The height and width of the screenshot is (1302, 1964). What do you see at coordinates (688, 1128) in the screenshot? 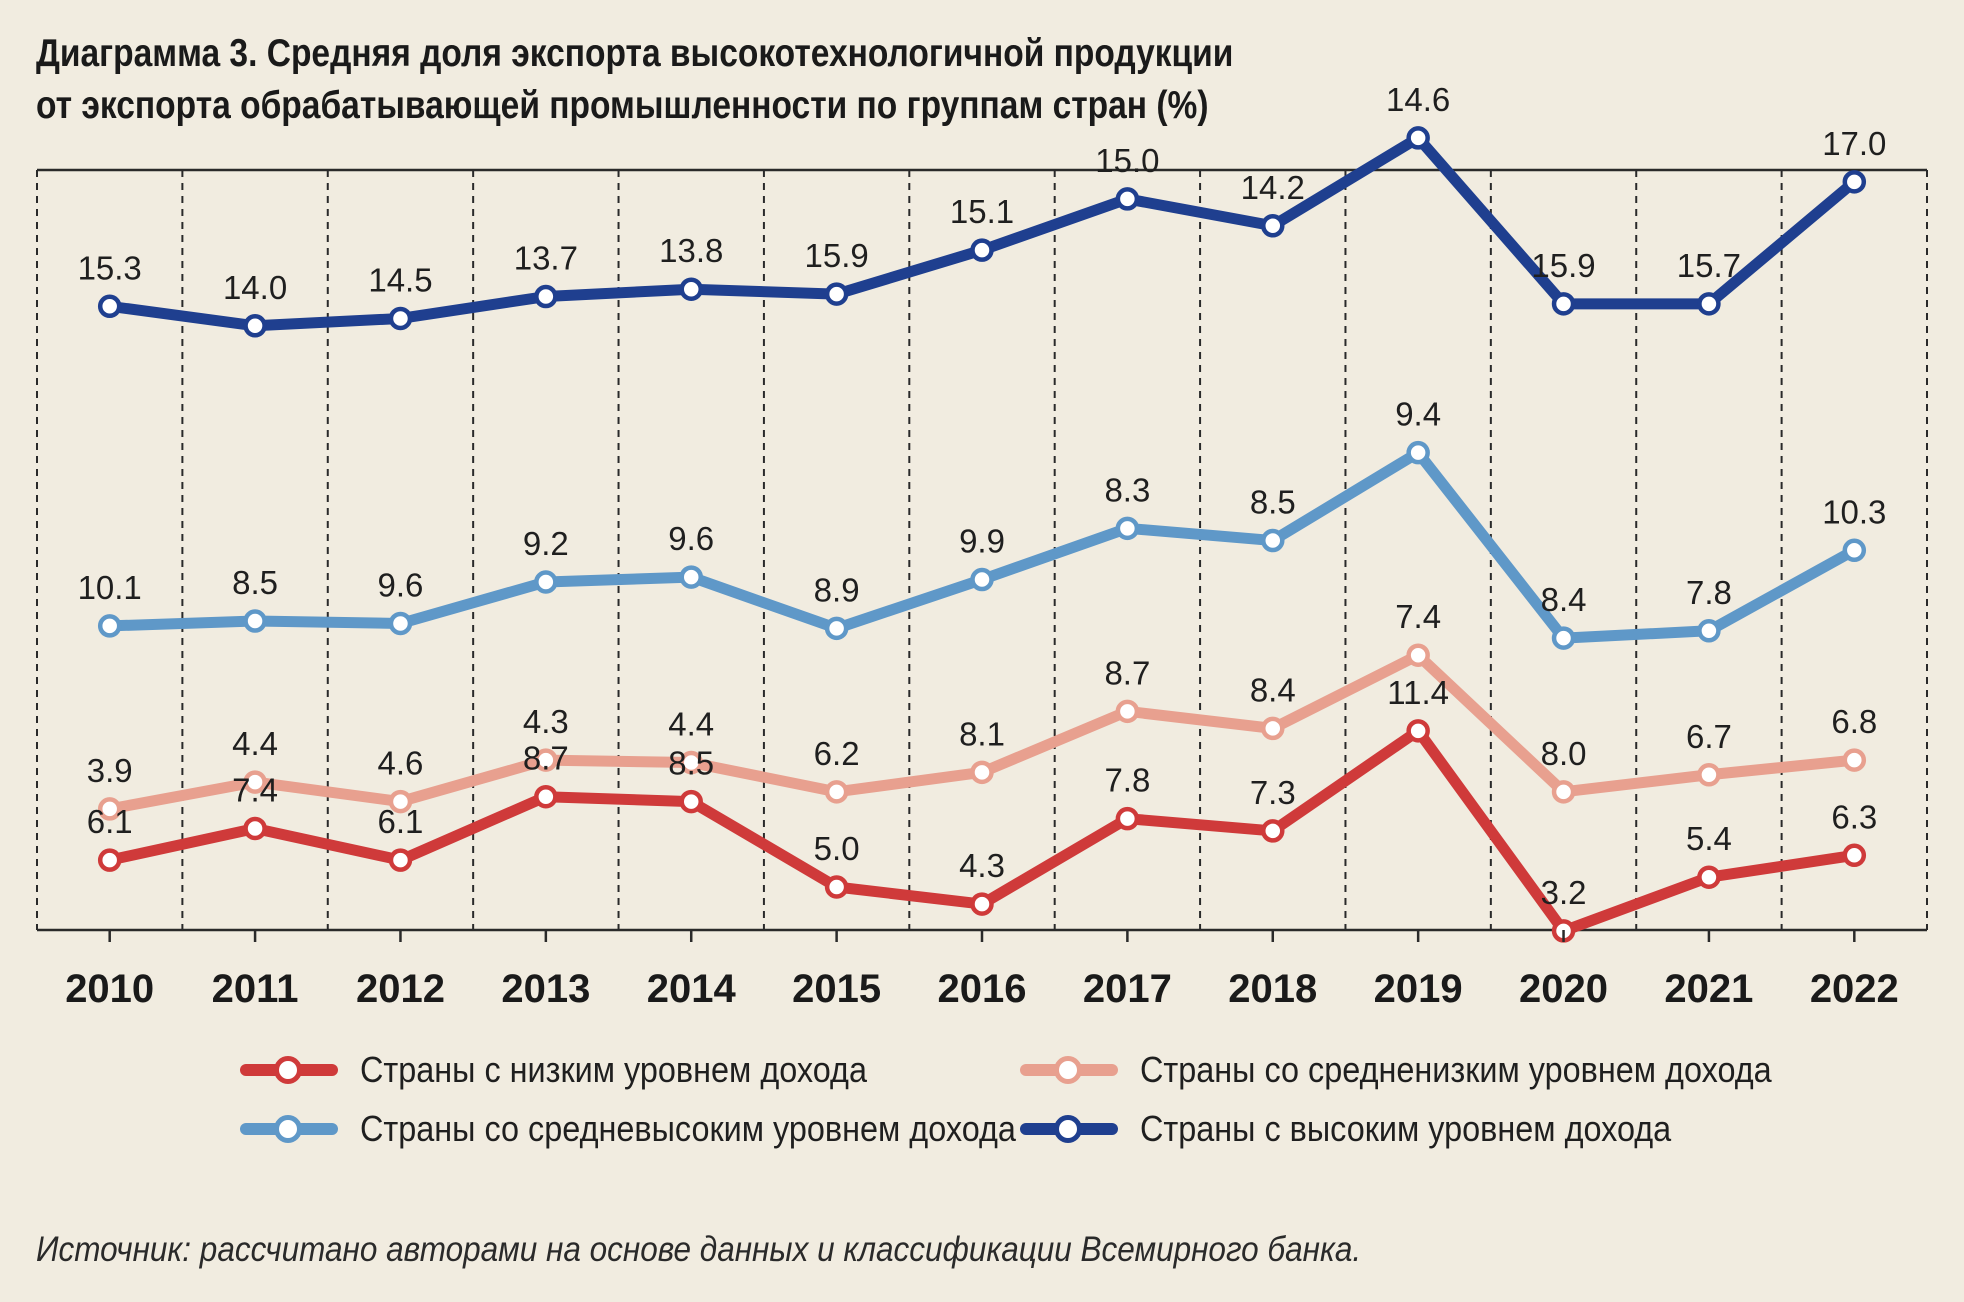
I see `legend-label-uppermid: Страны со средневысоким уровнем дохода` at bounding box center [688, 1128].